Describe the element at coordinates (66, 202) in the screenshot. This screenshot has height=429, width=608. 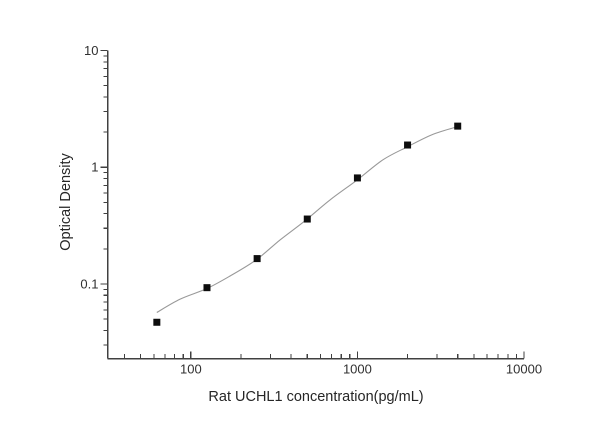
I see `y-axis-title: Optical Density` at that location.